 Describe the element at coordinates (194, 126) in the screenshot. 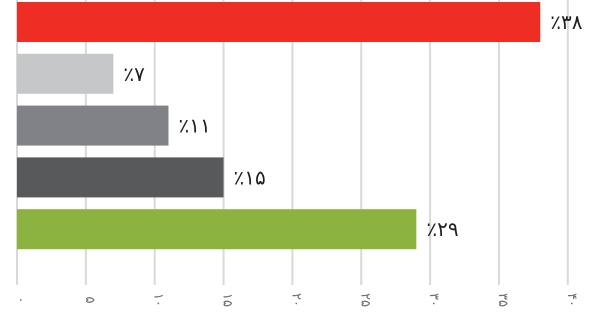

I see `bar-value-label: ٪۱۱` at that location.